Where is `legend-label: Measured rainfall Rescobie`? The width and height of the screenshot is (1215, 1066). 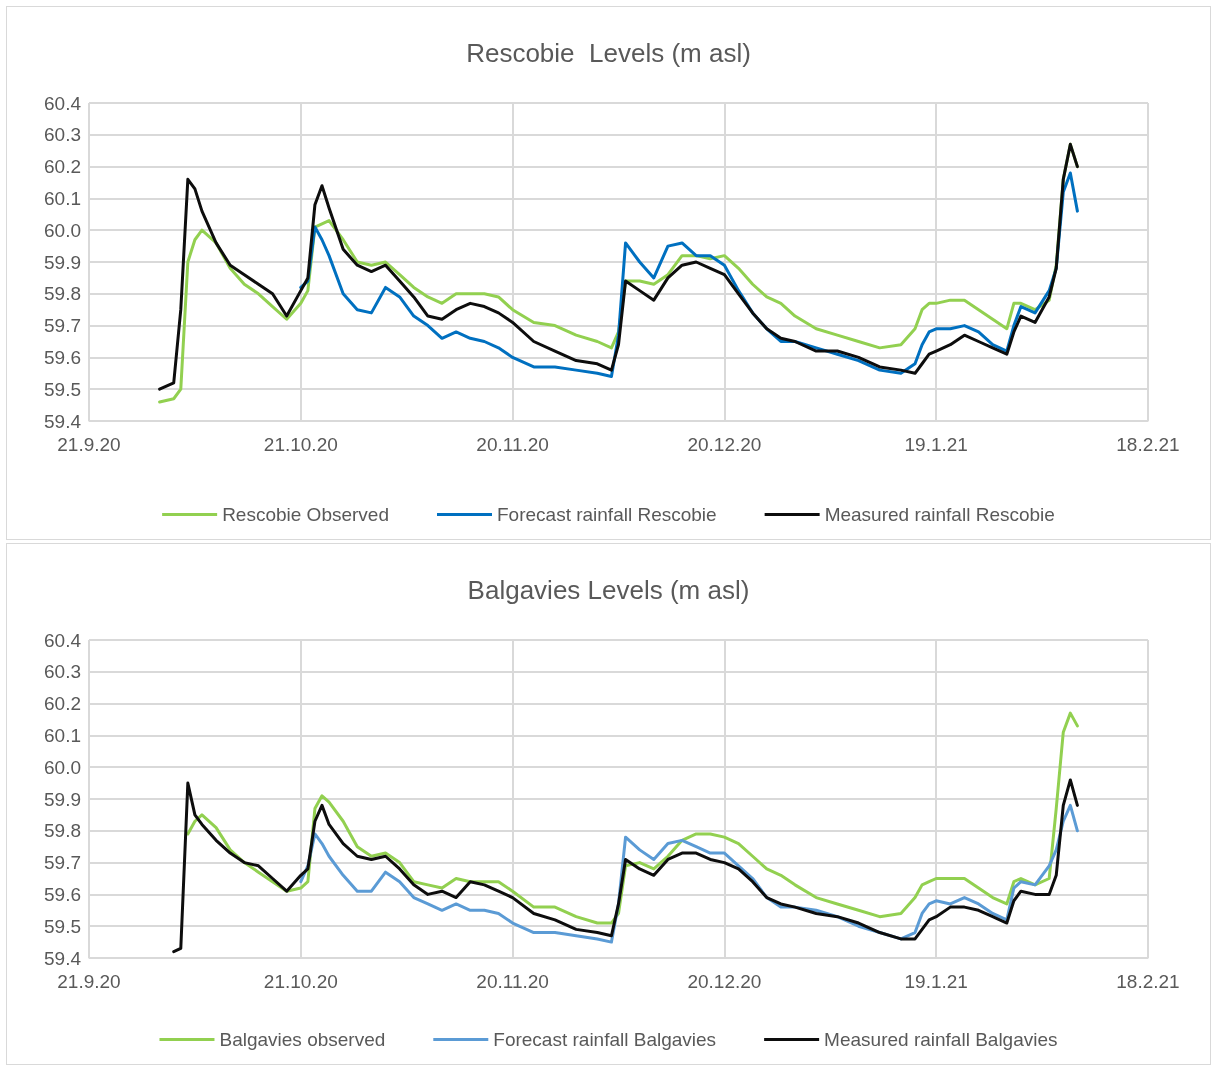 legend-label: Measured rainfall Rescobie is located at coordinates (939, 514).